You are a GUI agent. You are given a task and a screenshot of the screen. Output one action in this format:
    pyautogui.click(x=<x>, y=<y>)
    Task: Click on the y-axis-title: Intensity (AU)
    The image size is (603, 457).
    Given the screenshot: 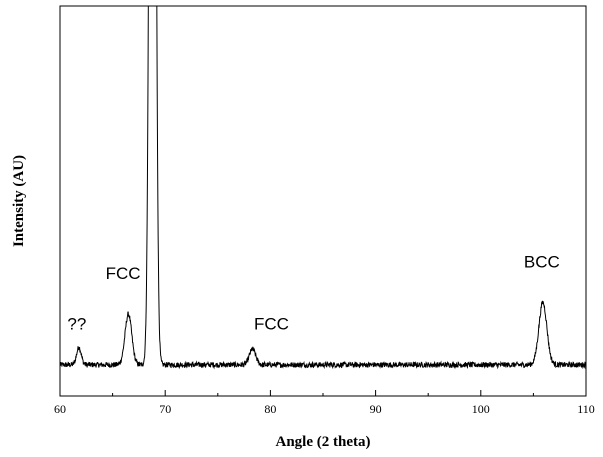 What is the action you would take?
    pyautogui.click(x=19, y=201)
    